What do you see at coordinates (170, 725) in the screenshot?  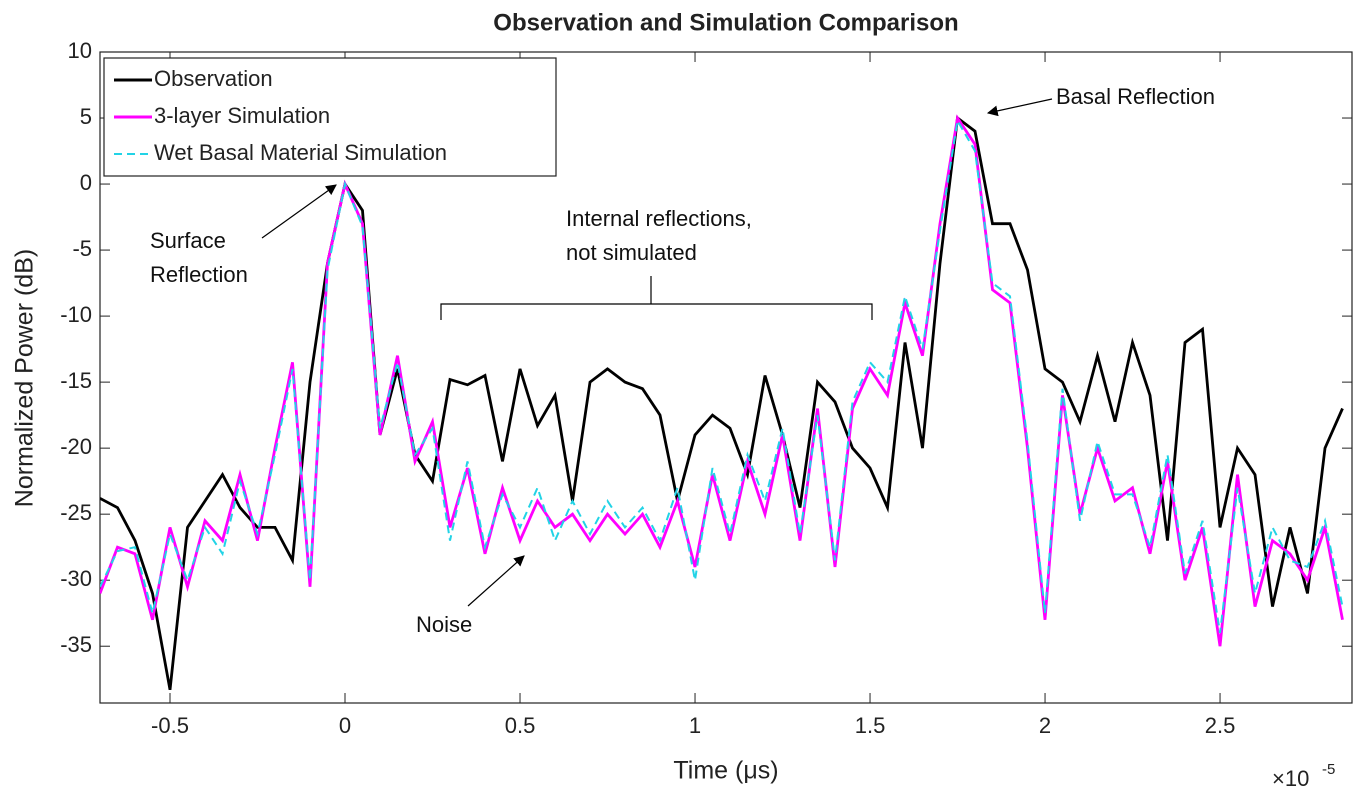 I see `x-tick-label: -0.5` at bounding box center [170, 725].